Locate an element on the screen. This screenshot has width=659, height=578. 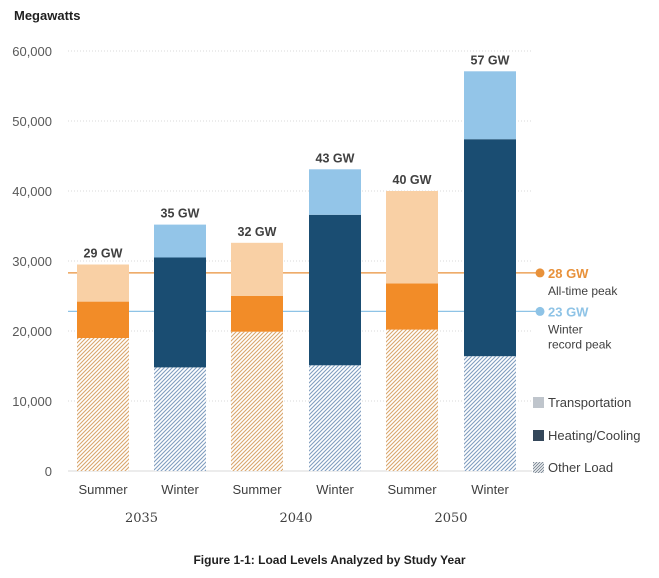
y-tick-label: 10,000 is located at coordinates (32, 401).